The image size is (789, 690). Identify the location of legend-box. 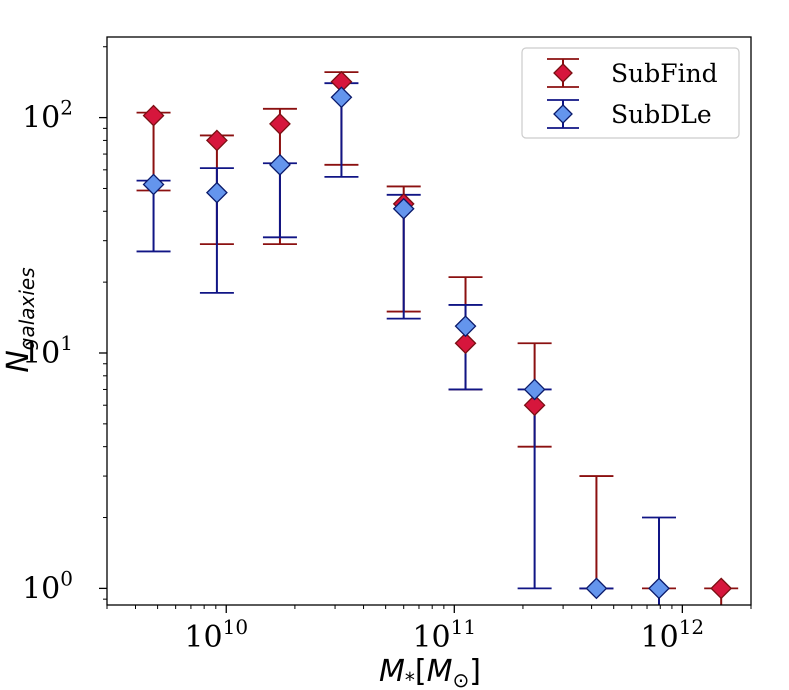
(630, 93).